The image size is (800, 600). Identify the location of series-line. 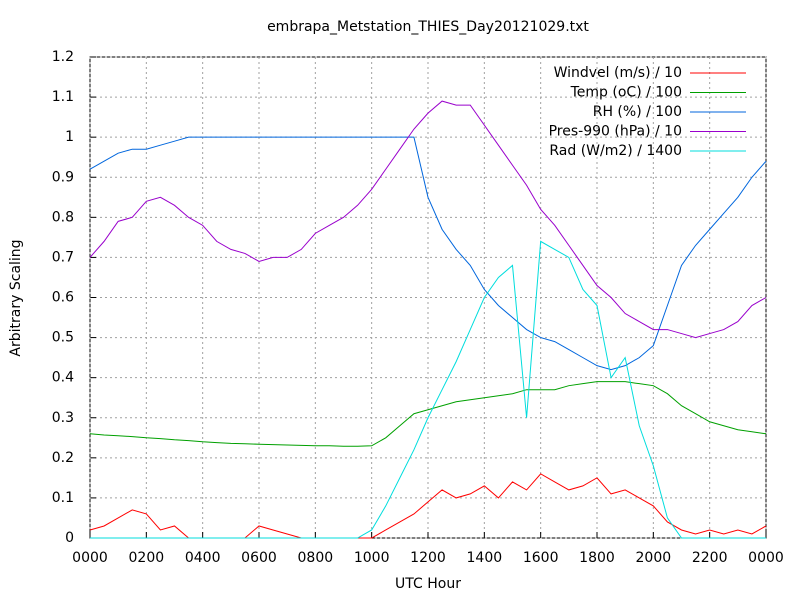
(428, 414).